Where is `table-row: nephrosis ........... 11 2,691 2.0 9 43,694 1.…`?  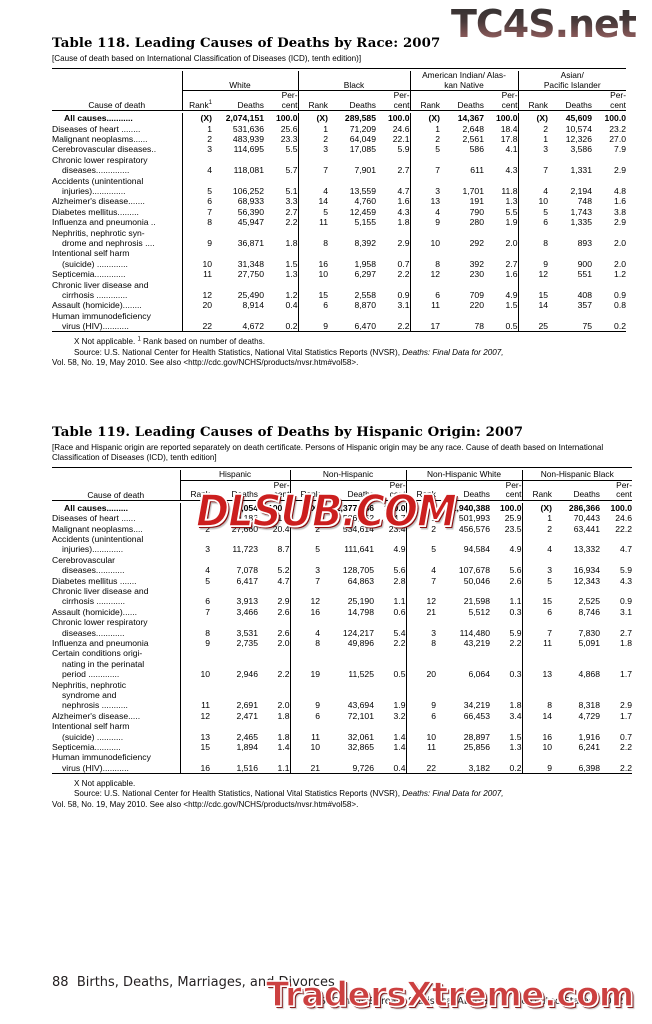
table-row: nephrosis ........... 11 2,691 2.0 9 43,694 1.… is located at coordinates (342, 705).